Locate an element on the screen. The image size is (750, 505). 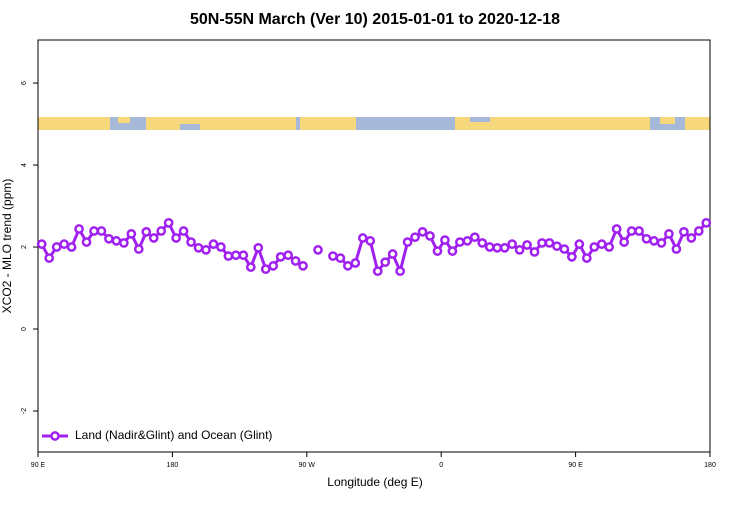
x-axis-label: Longitude (deg E) is located at coordinates (374, 482).